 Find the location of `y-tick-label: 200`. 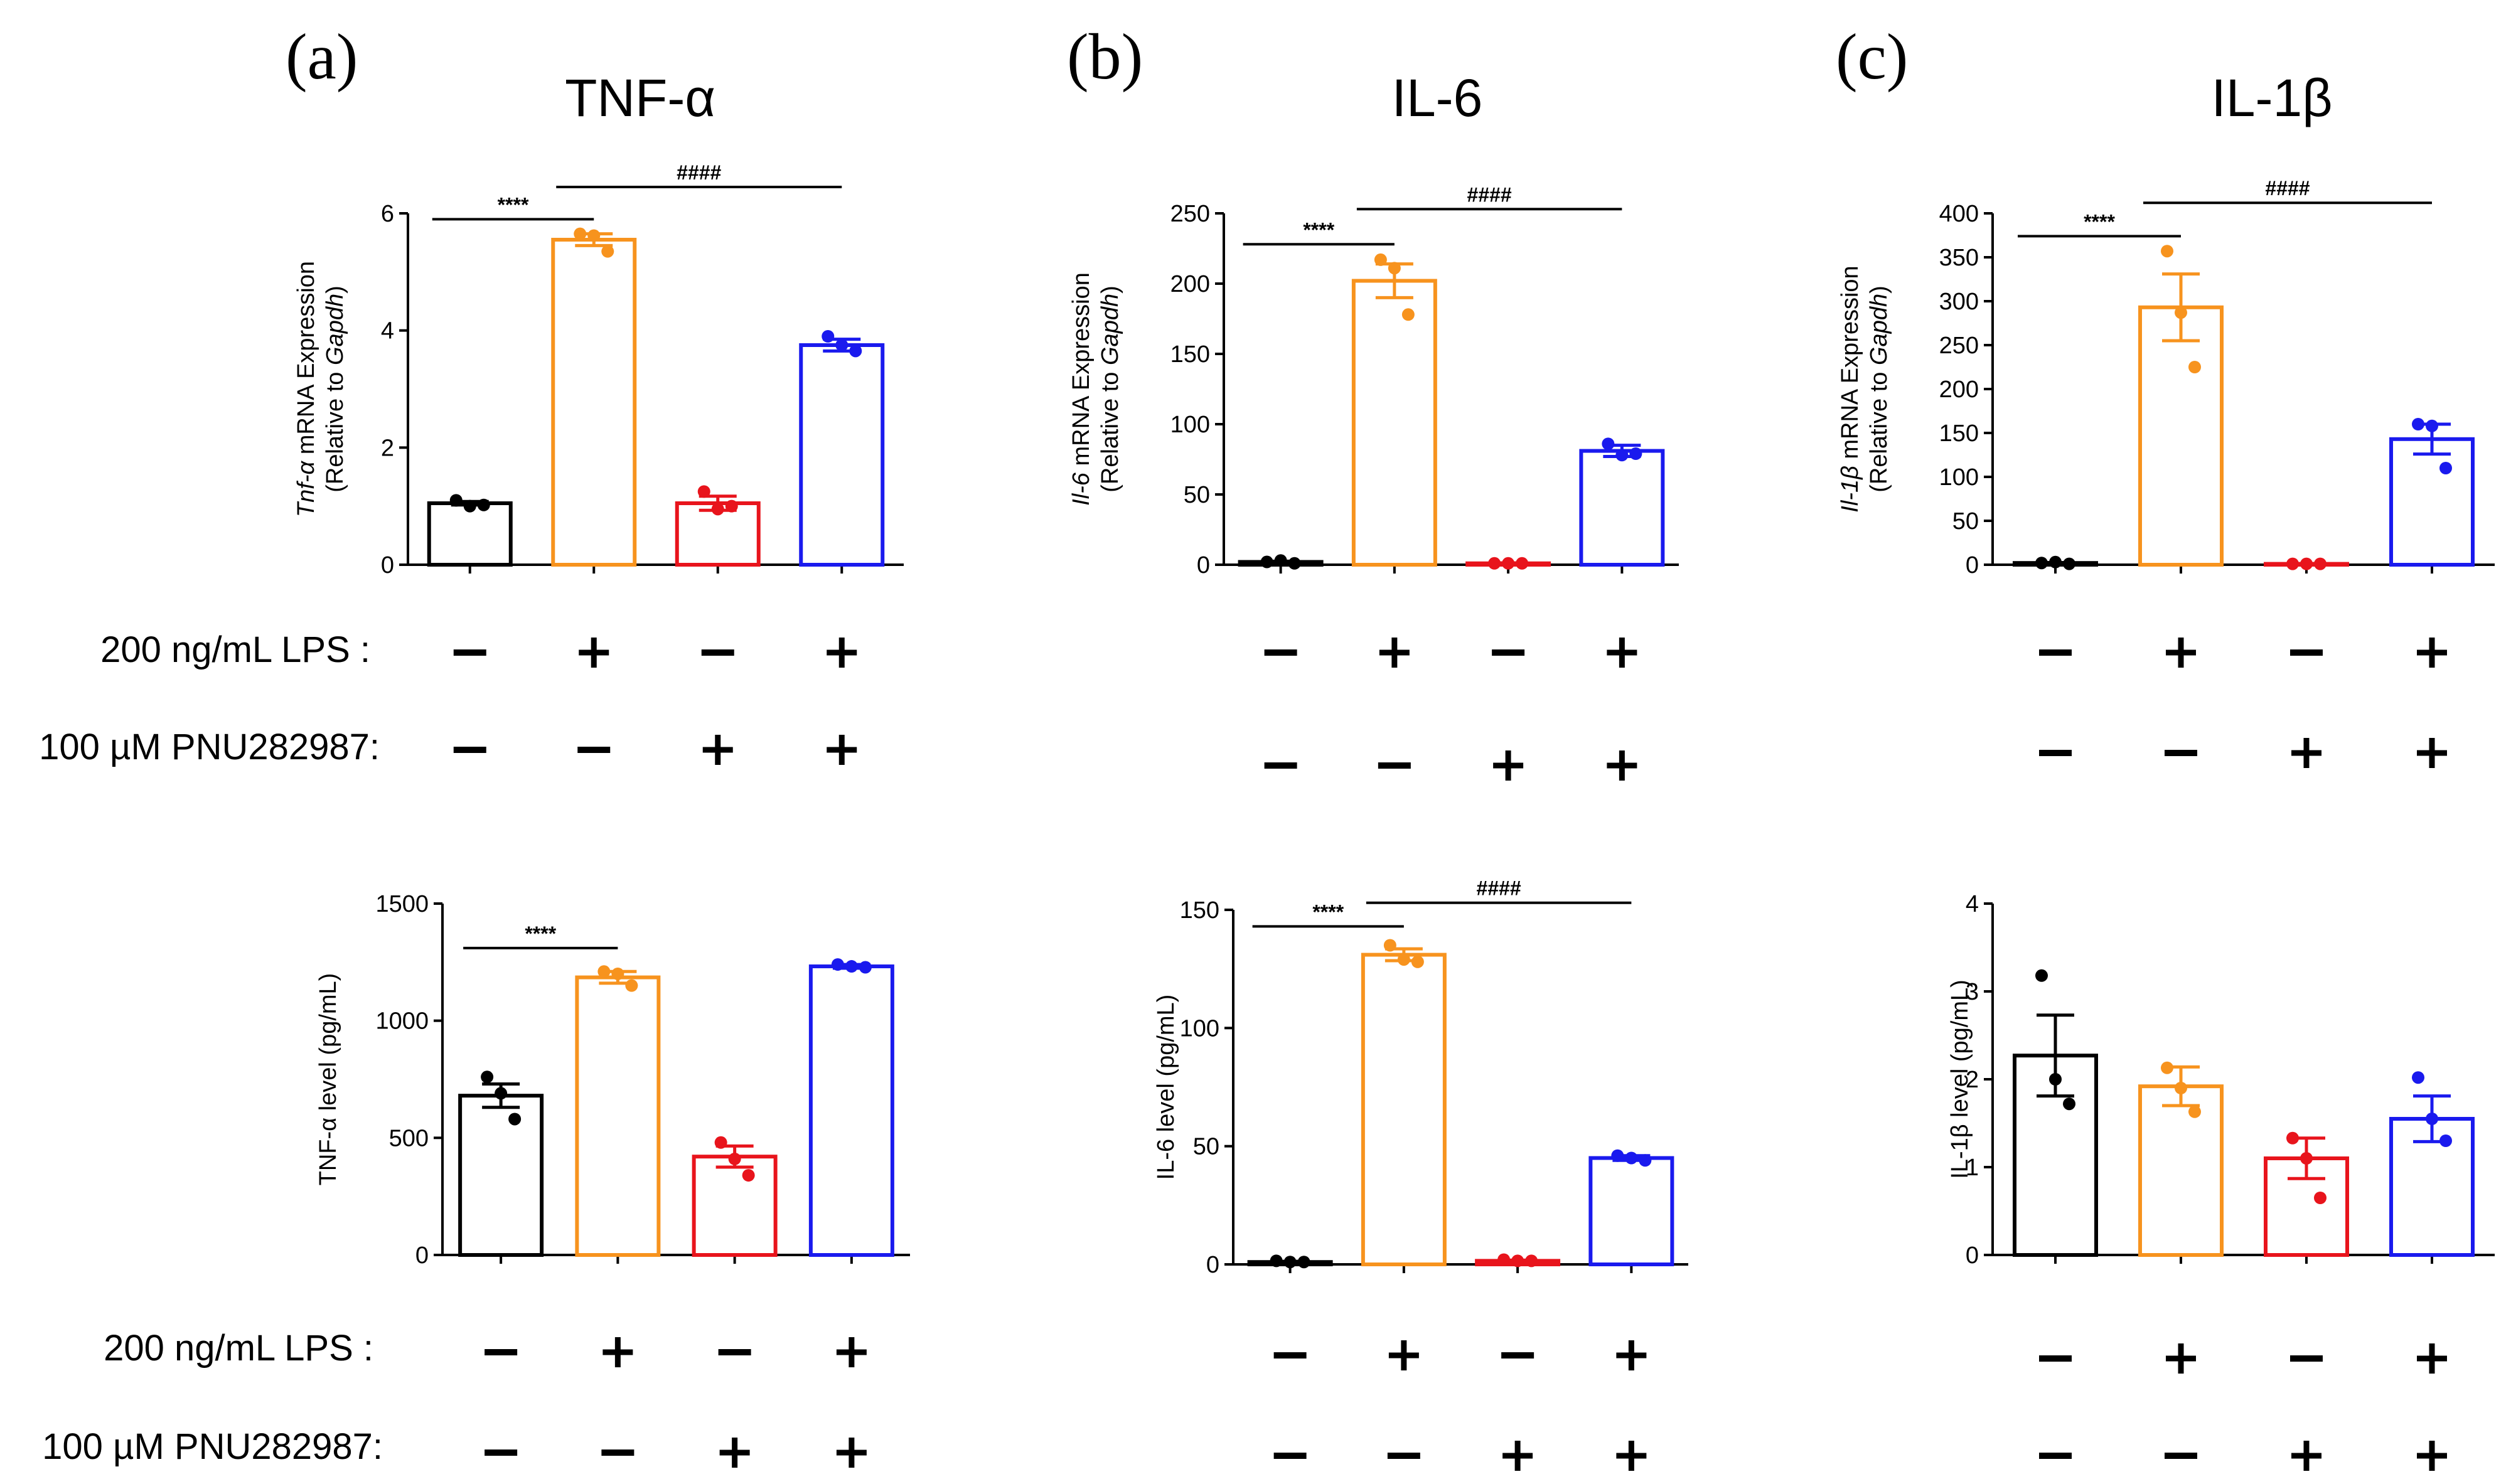

y-tick-label: 200 is located at coordinates (1959, 389).